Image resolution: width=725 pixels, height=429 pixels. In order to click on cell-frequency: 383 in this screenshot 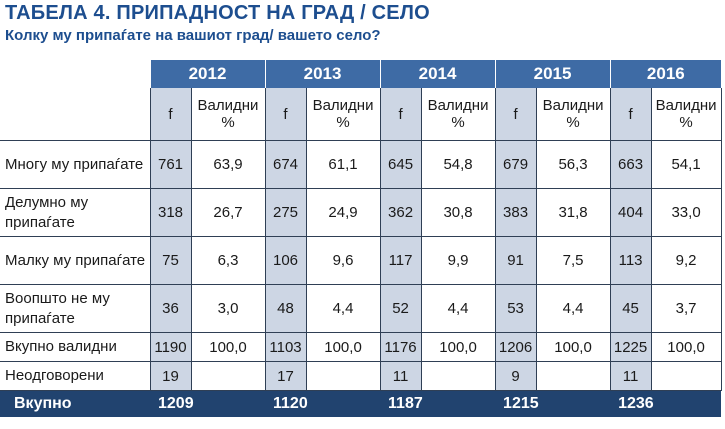, I will do `click(515, 212)`.